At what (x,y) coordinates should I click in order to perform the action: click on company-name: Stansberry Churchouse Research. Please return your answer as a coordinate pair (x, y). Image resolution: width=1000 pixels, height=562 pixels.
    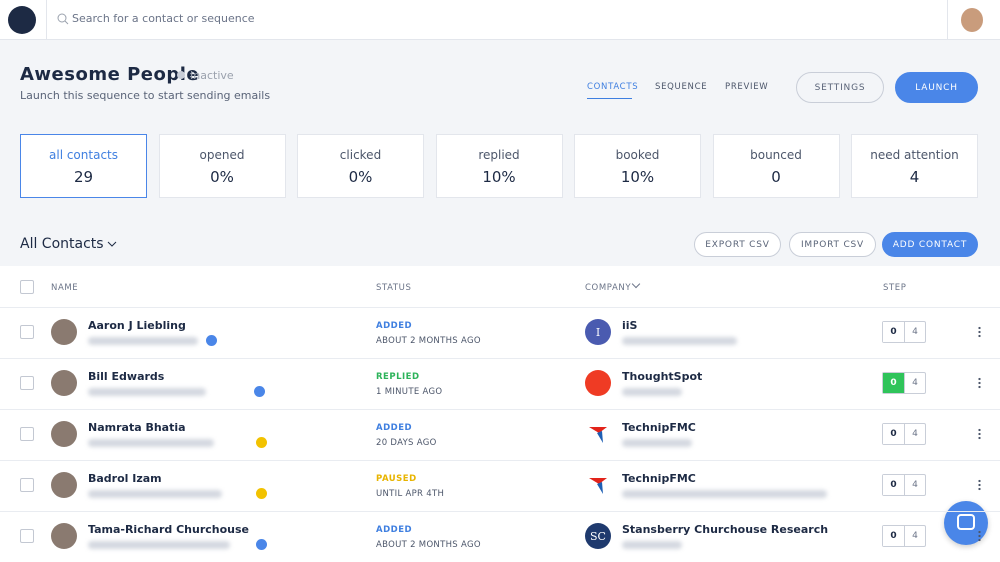
    Looking at the image, I should click on (725, 529).